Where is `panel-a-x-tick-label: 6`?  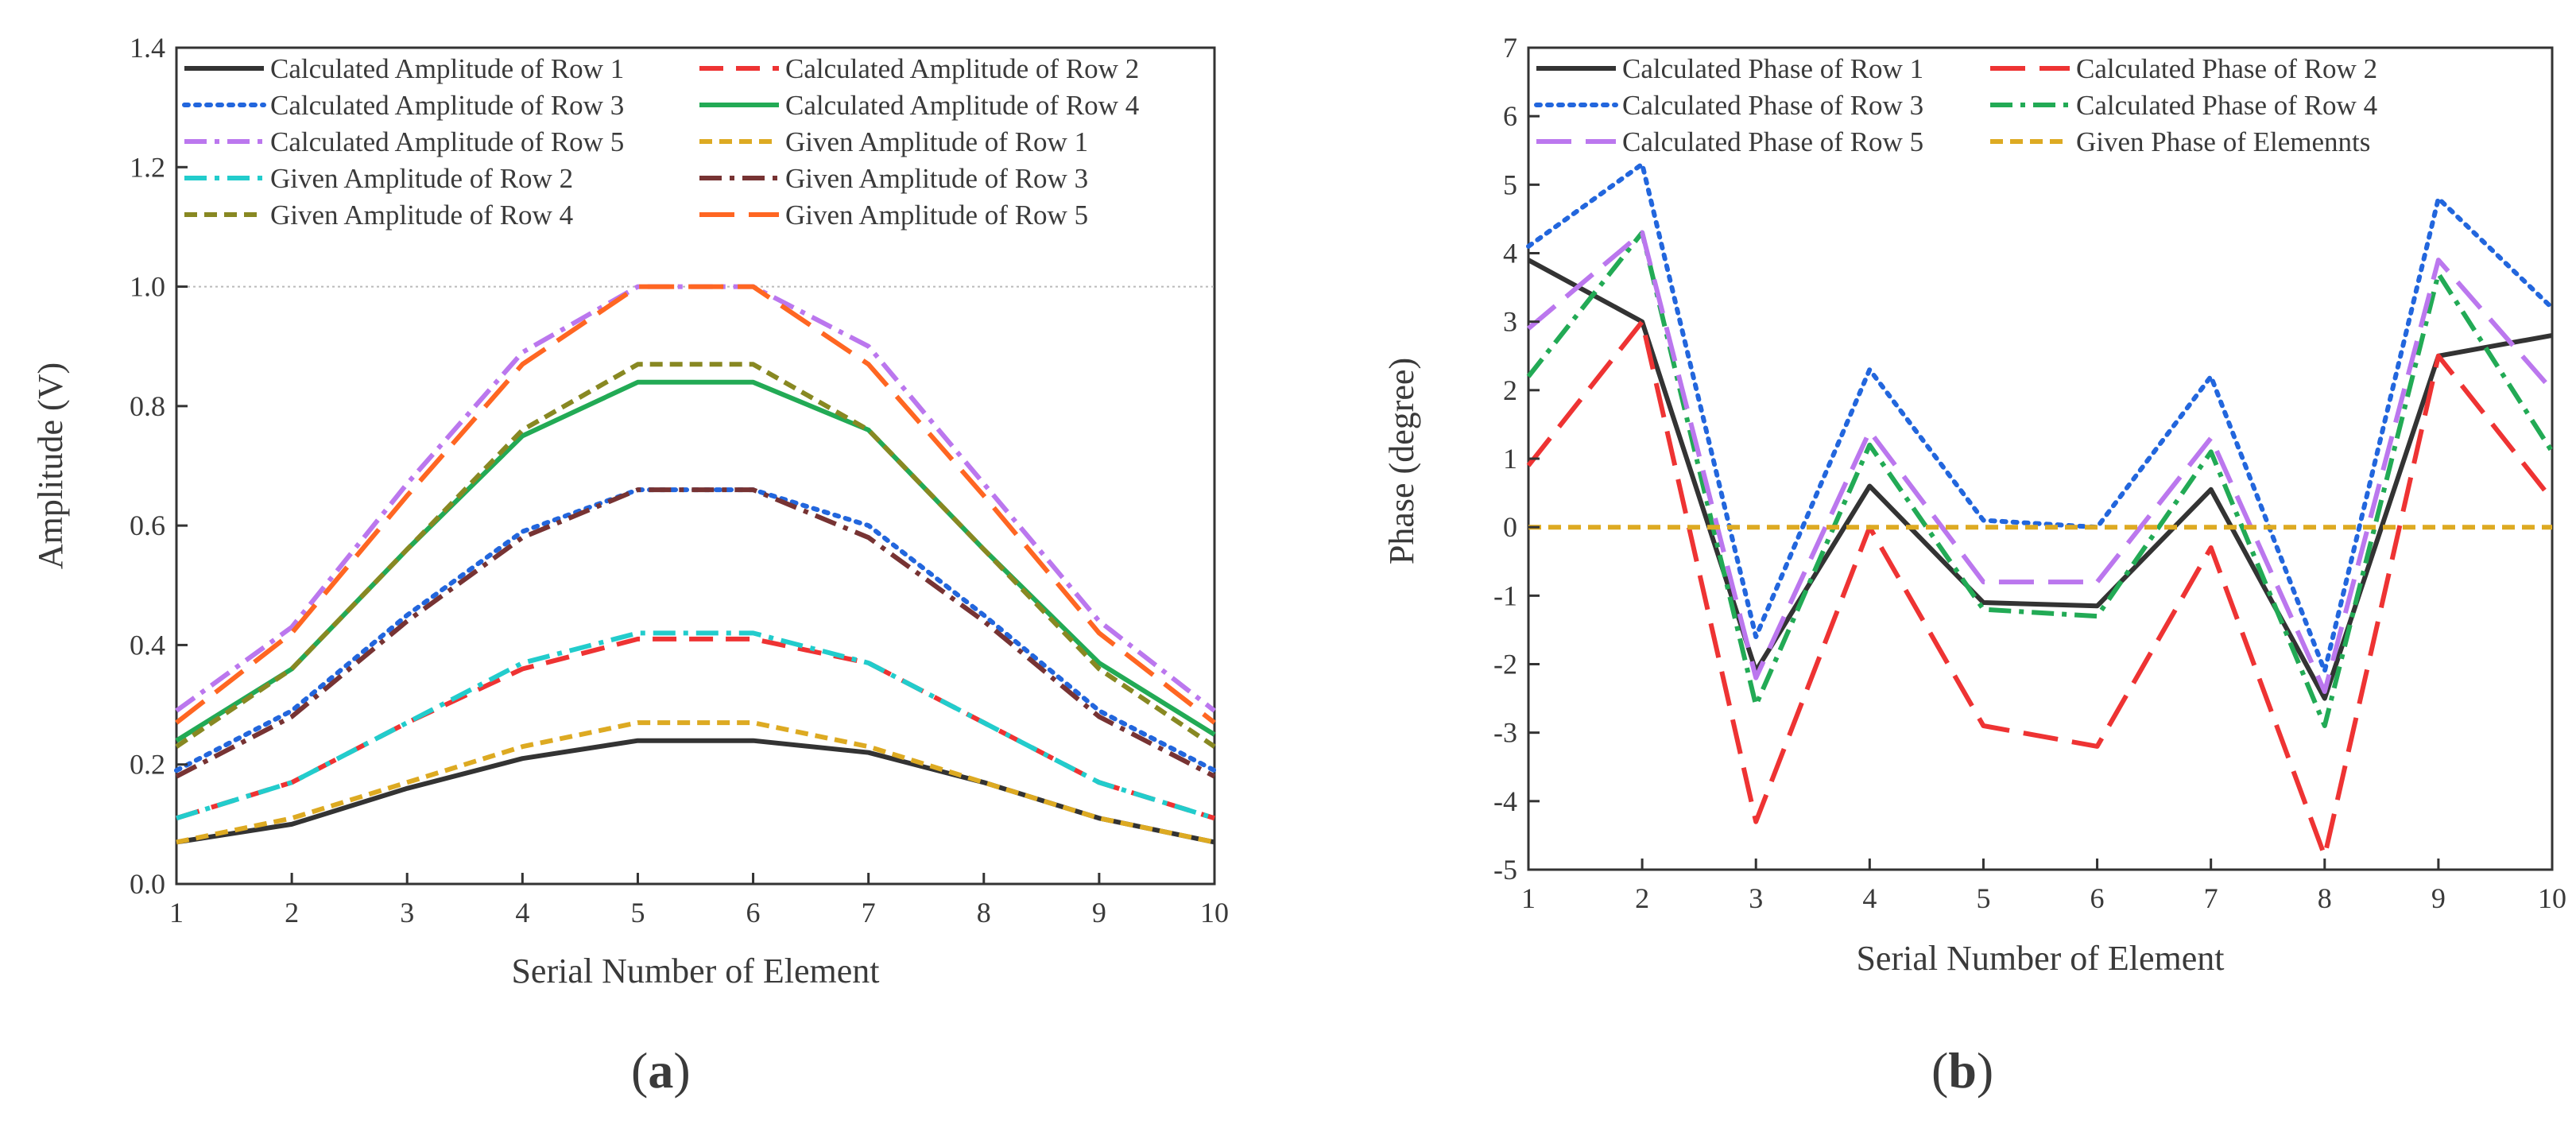
panel-a-x-tick-label: 6 is located at coordinates (753, 913).